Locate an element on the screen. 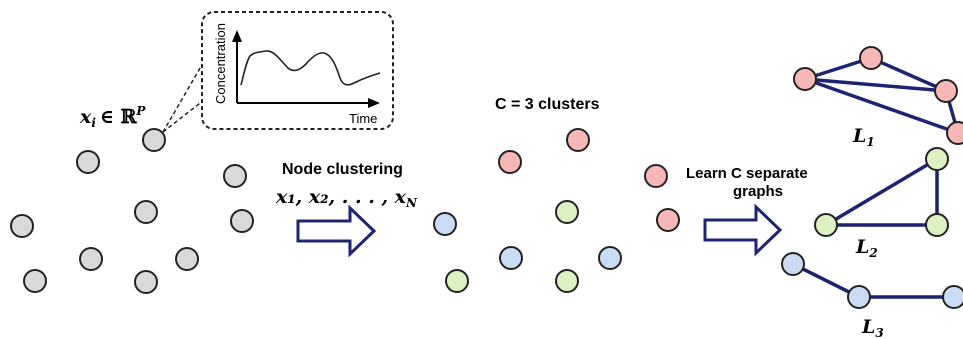 Image resolution: width=963 pixels, height=339 pixels. arrow1-shape is located at coordinates (336, 231).